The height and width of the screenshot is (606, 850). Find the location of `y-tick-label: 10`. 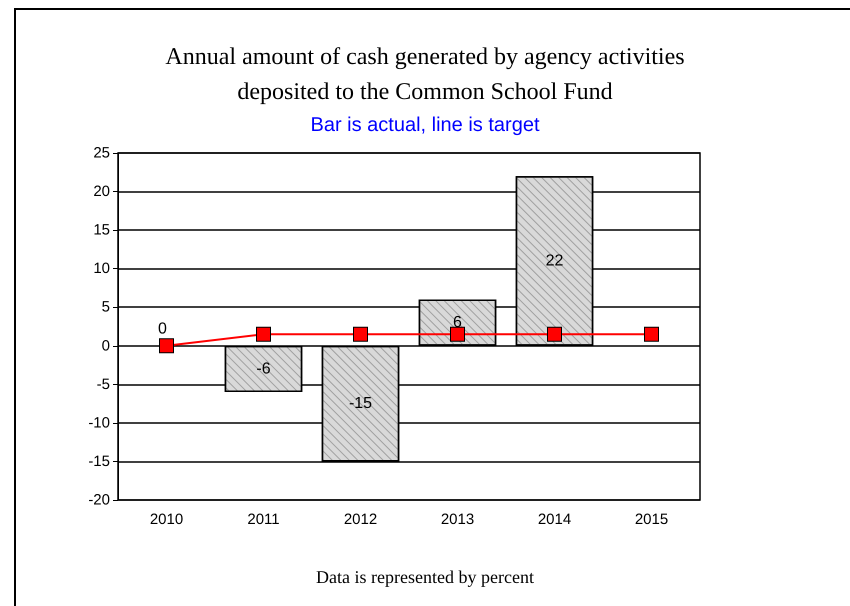

y-tick-label: 10 is located at coordinates (101, 269).